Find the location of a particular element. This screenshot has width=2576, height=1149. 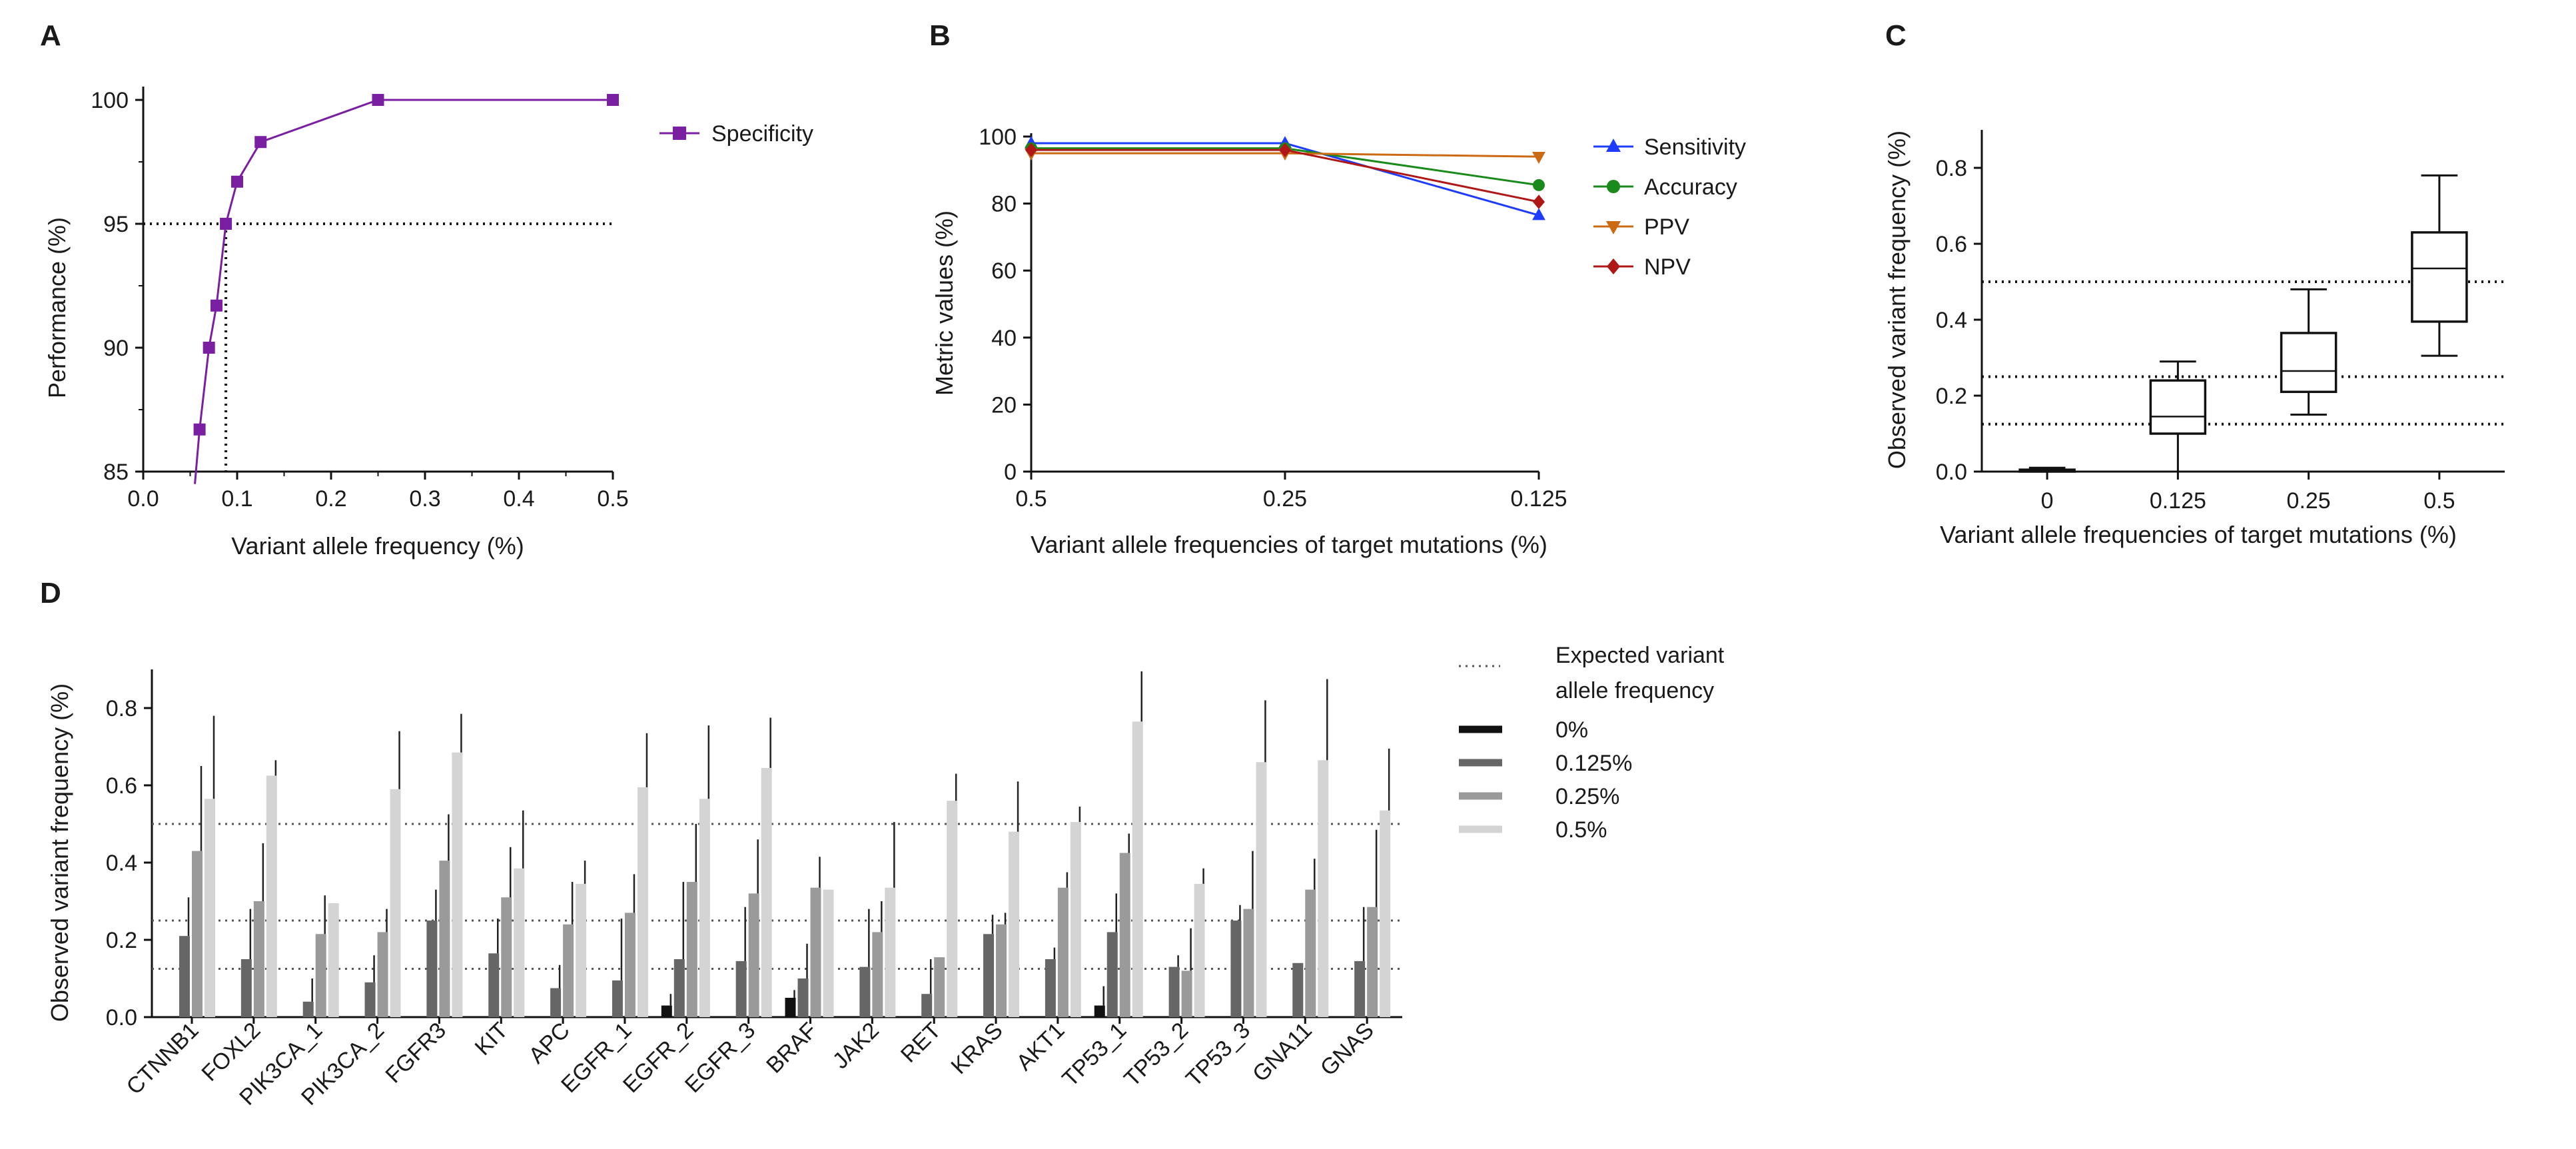

panel-d-x-tick-label: FGFR3 is located at coordinates (416, 1053).